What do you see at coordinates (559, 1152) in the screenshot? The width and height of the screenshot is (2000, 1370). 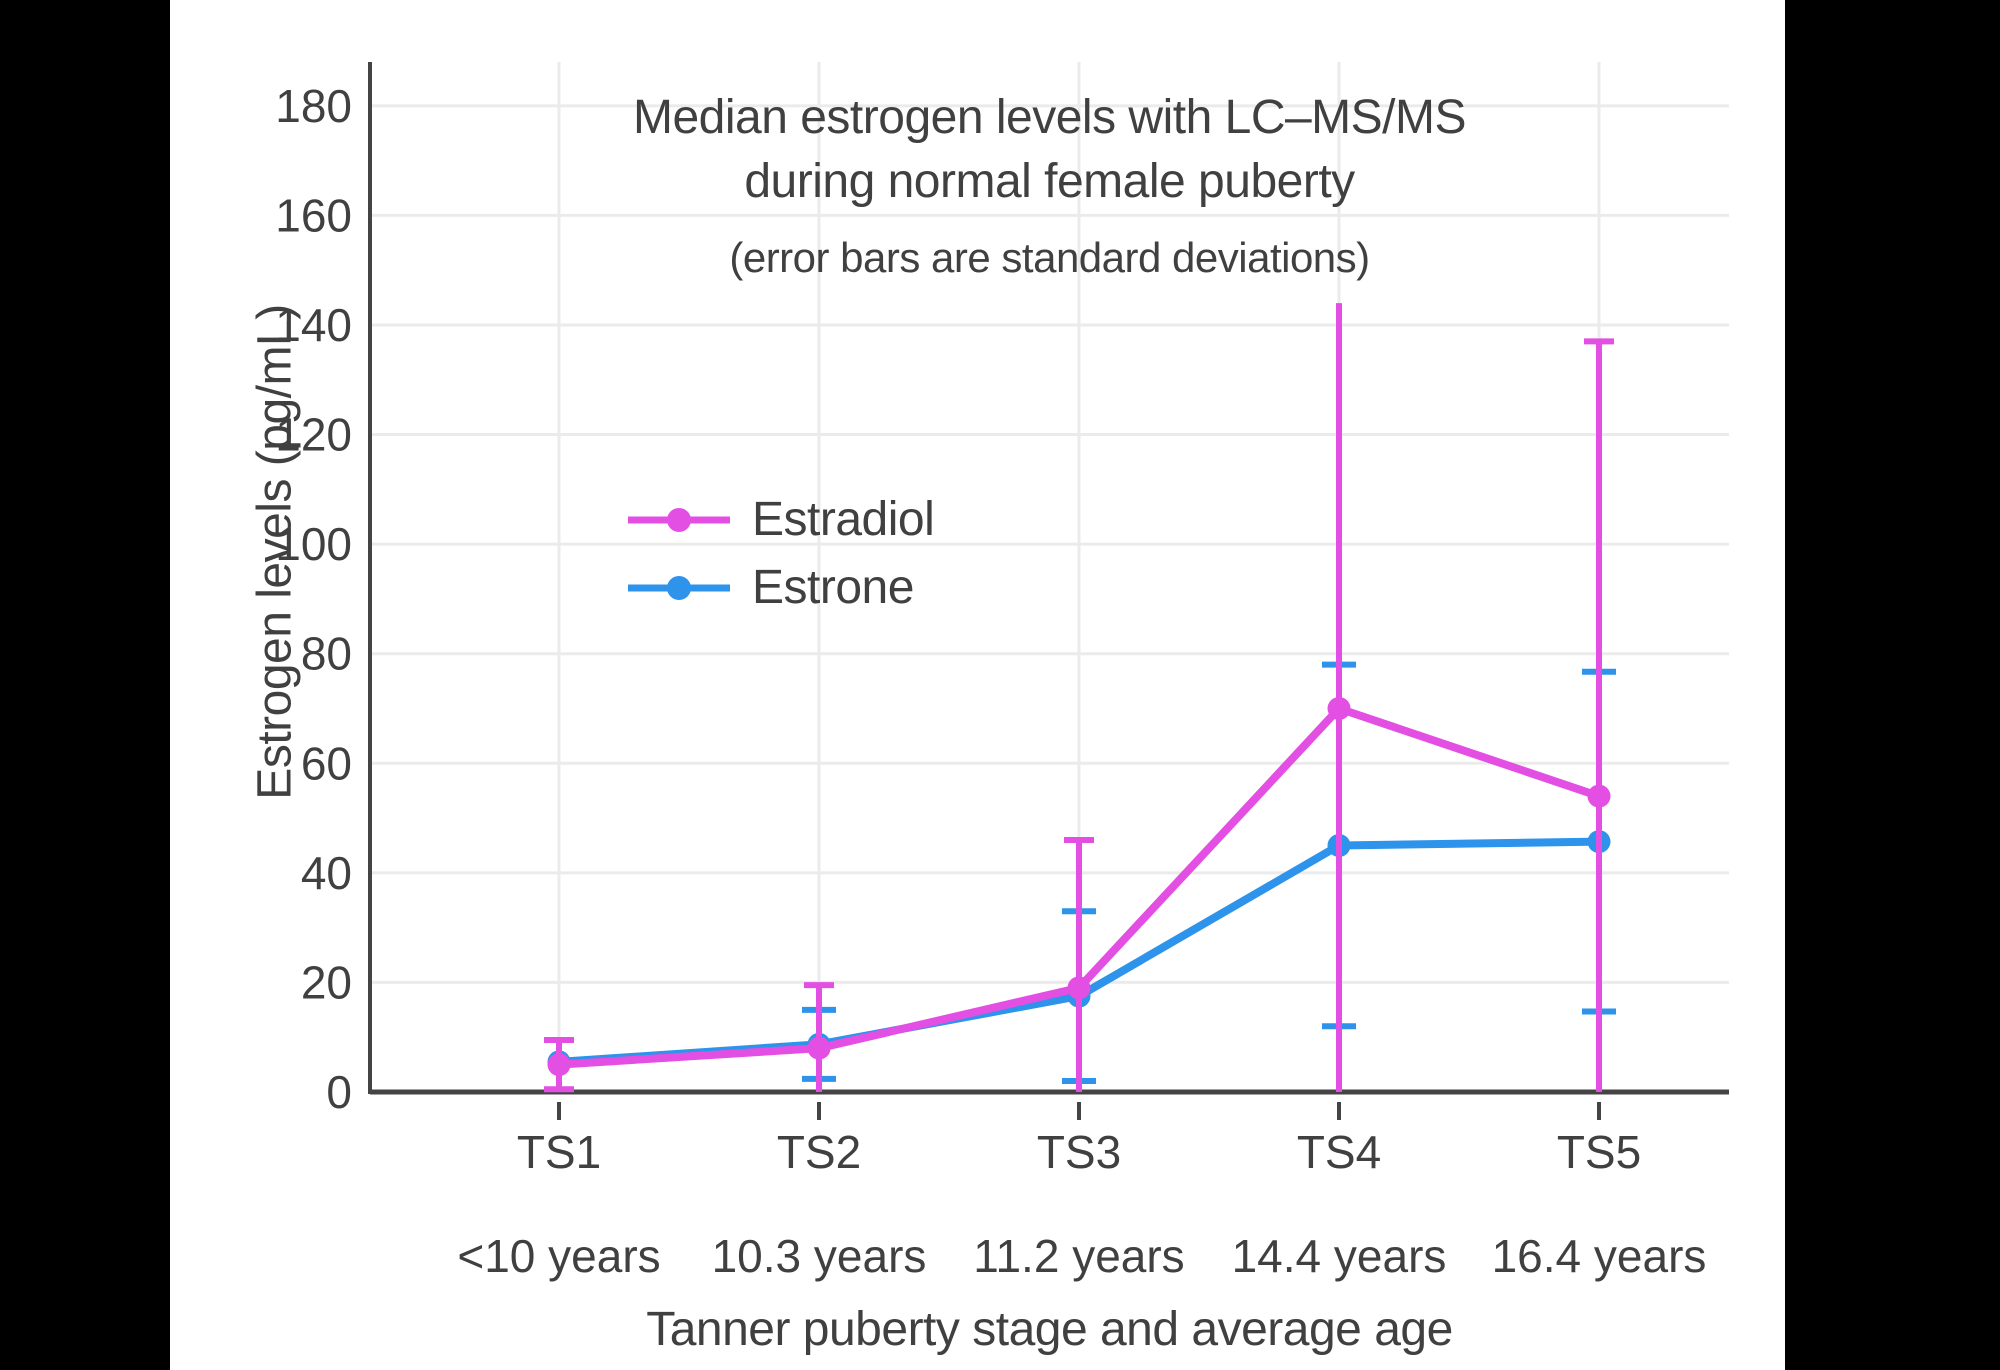 I see `x-tick-label: TS1` at bounding box center [559, 1152].